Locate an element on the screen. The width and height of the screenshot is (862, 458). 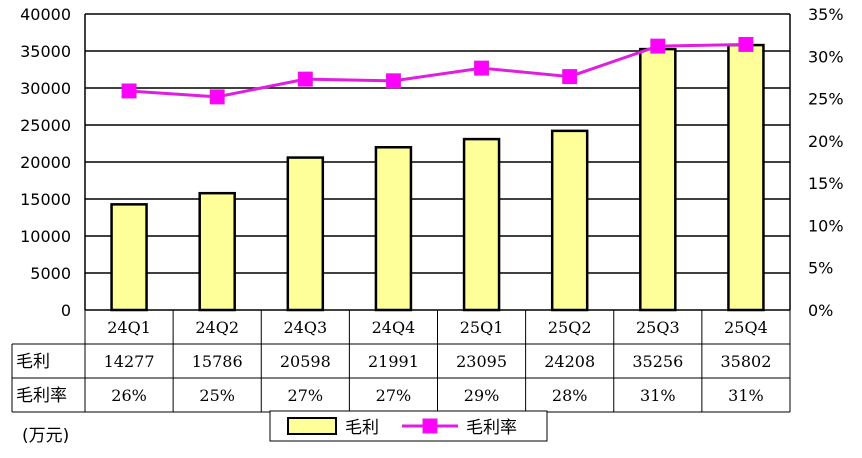
y-left-tick-label: 20000 is located at coordinates (45, 162).